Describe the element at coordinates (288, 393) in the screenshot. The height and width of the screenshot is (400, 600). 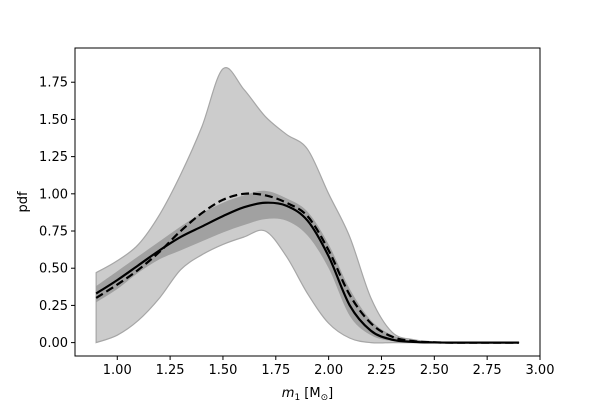
I see `x-axis-label-var: m` at that location.